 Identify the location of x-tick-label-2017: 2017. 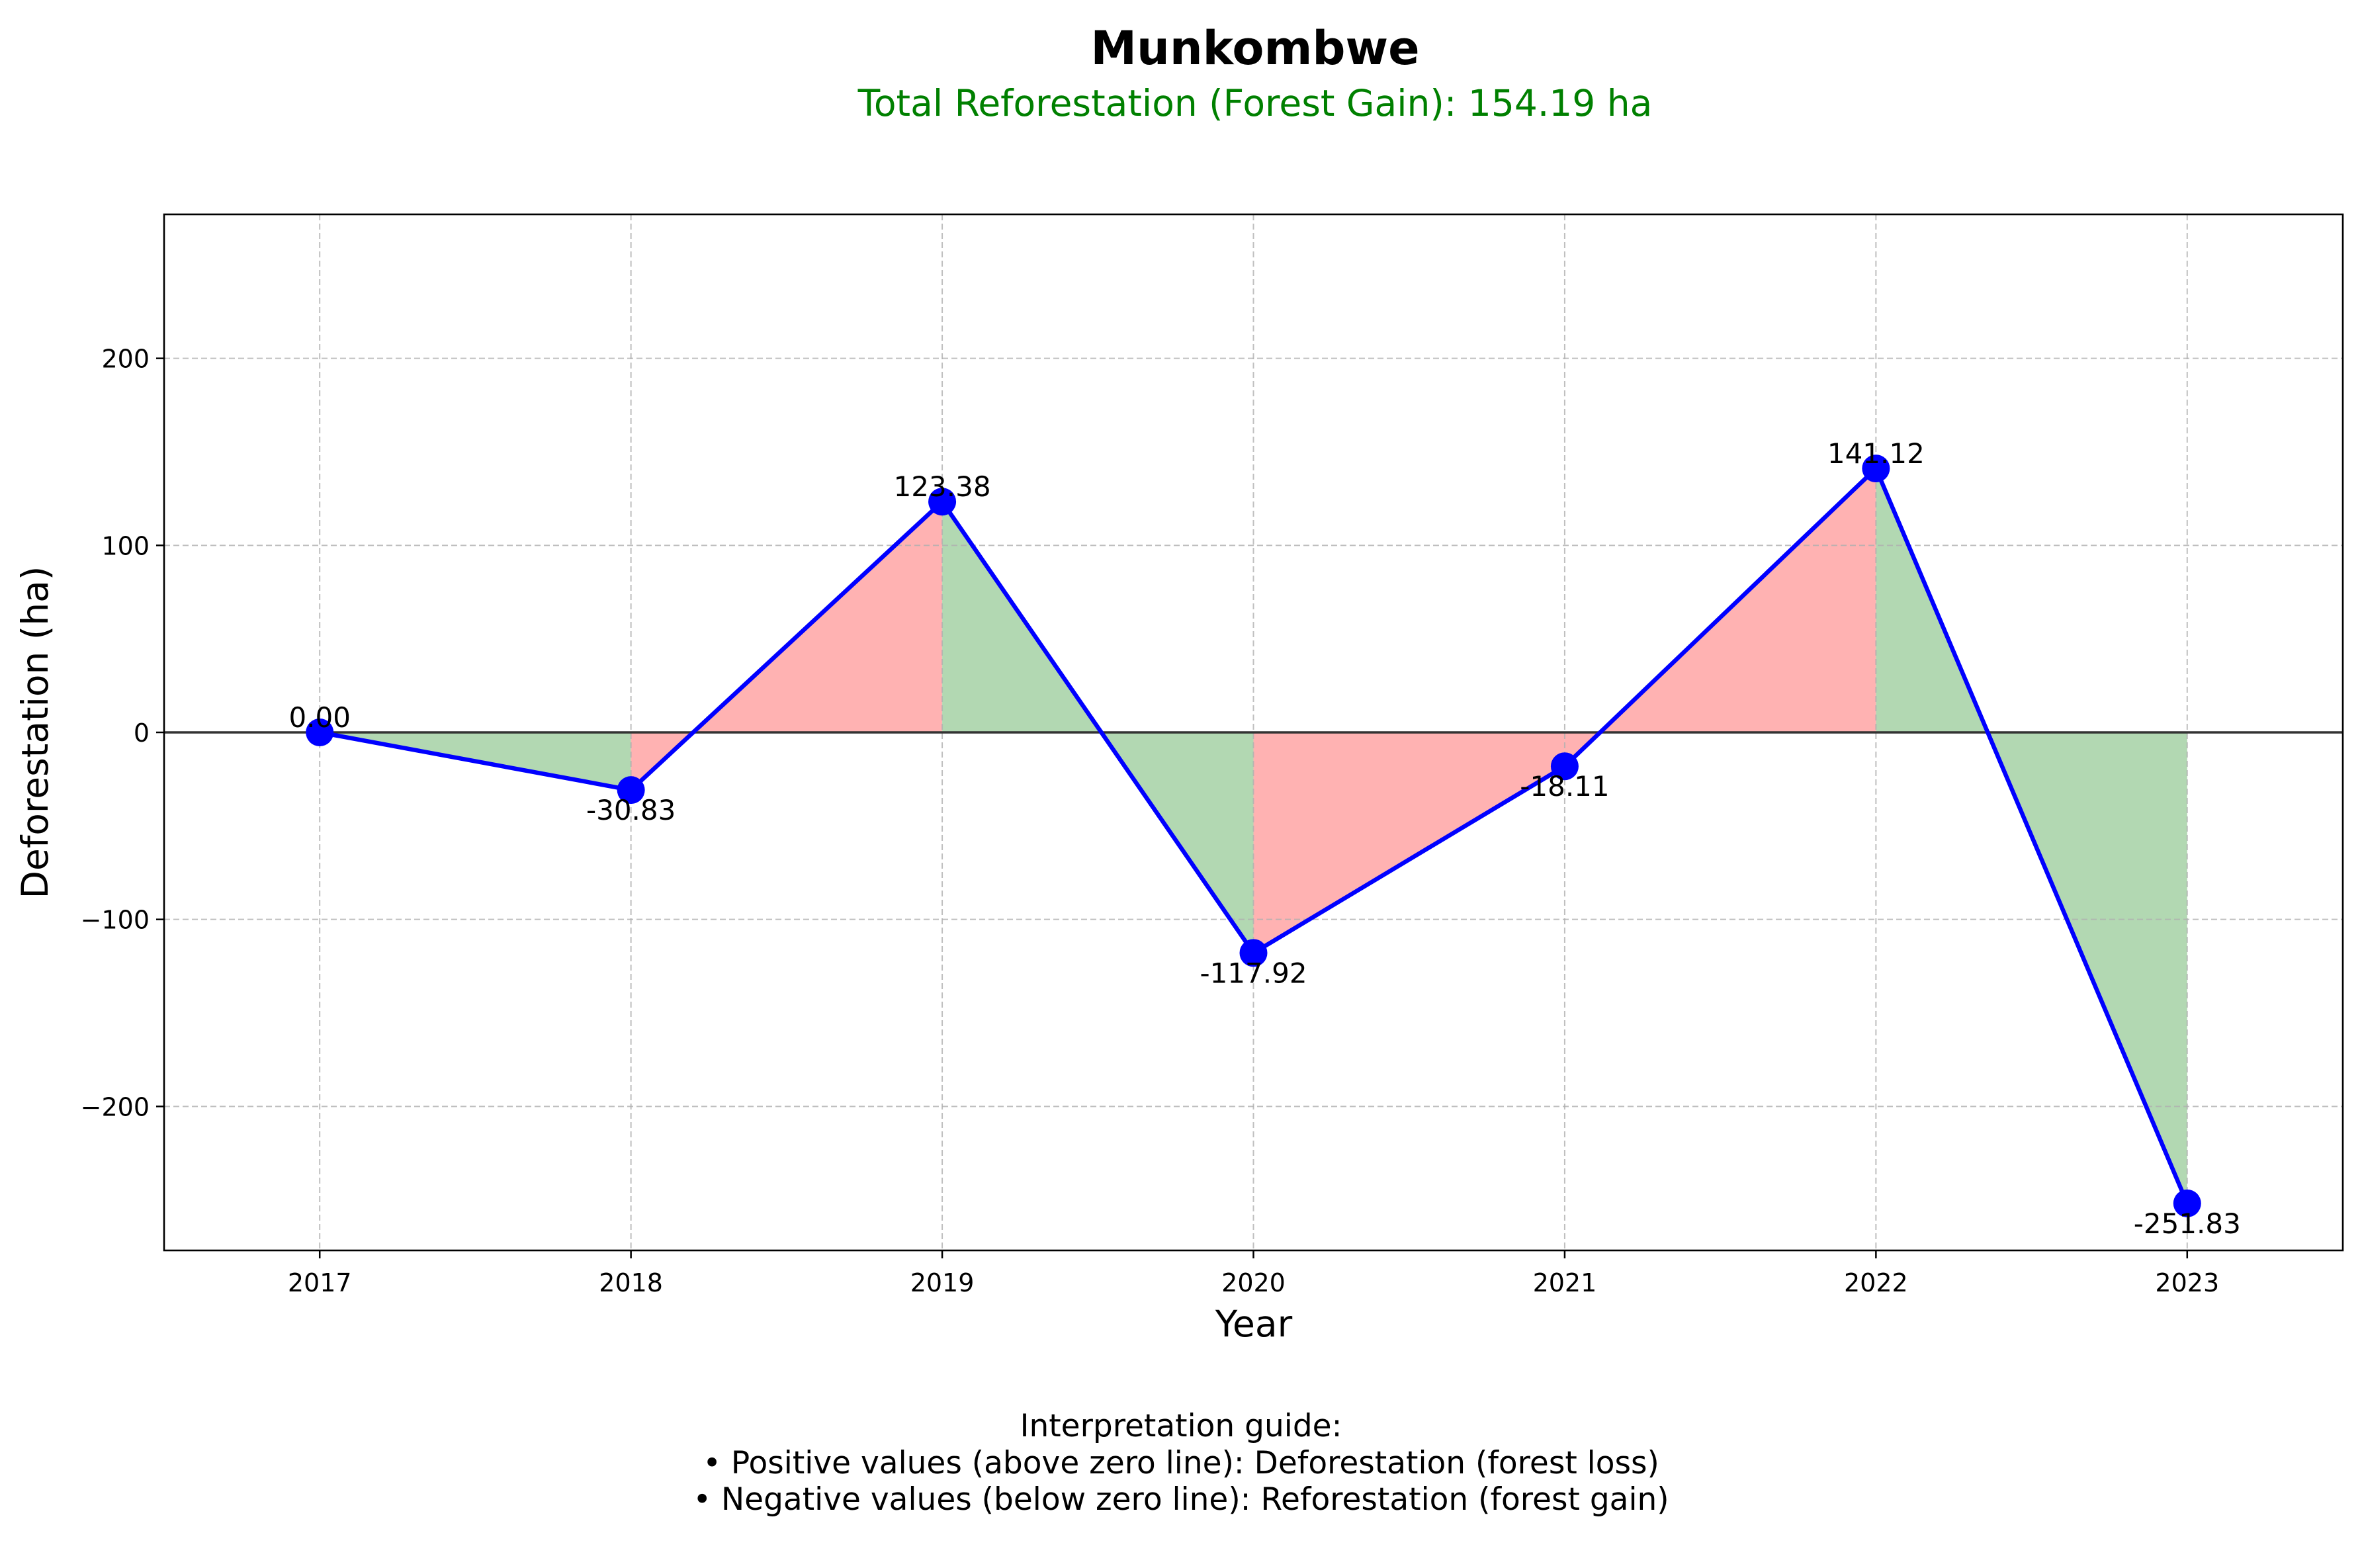
(320, 1283).